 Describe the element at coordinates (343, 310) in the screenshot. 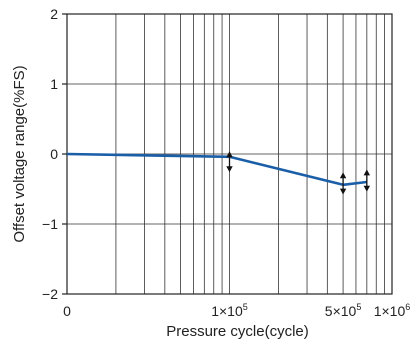

I see `x-tick-label: 5×10⁵` at that location.